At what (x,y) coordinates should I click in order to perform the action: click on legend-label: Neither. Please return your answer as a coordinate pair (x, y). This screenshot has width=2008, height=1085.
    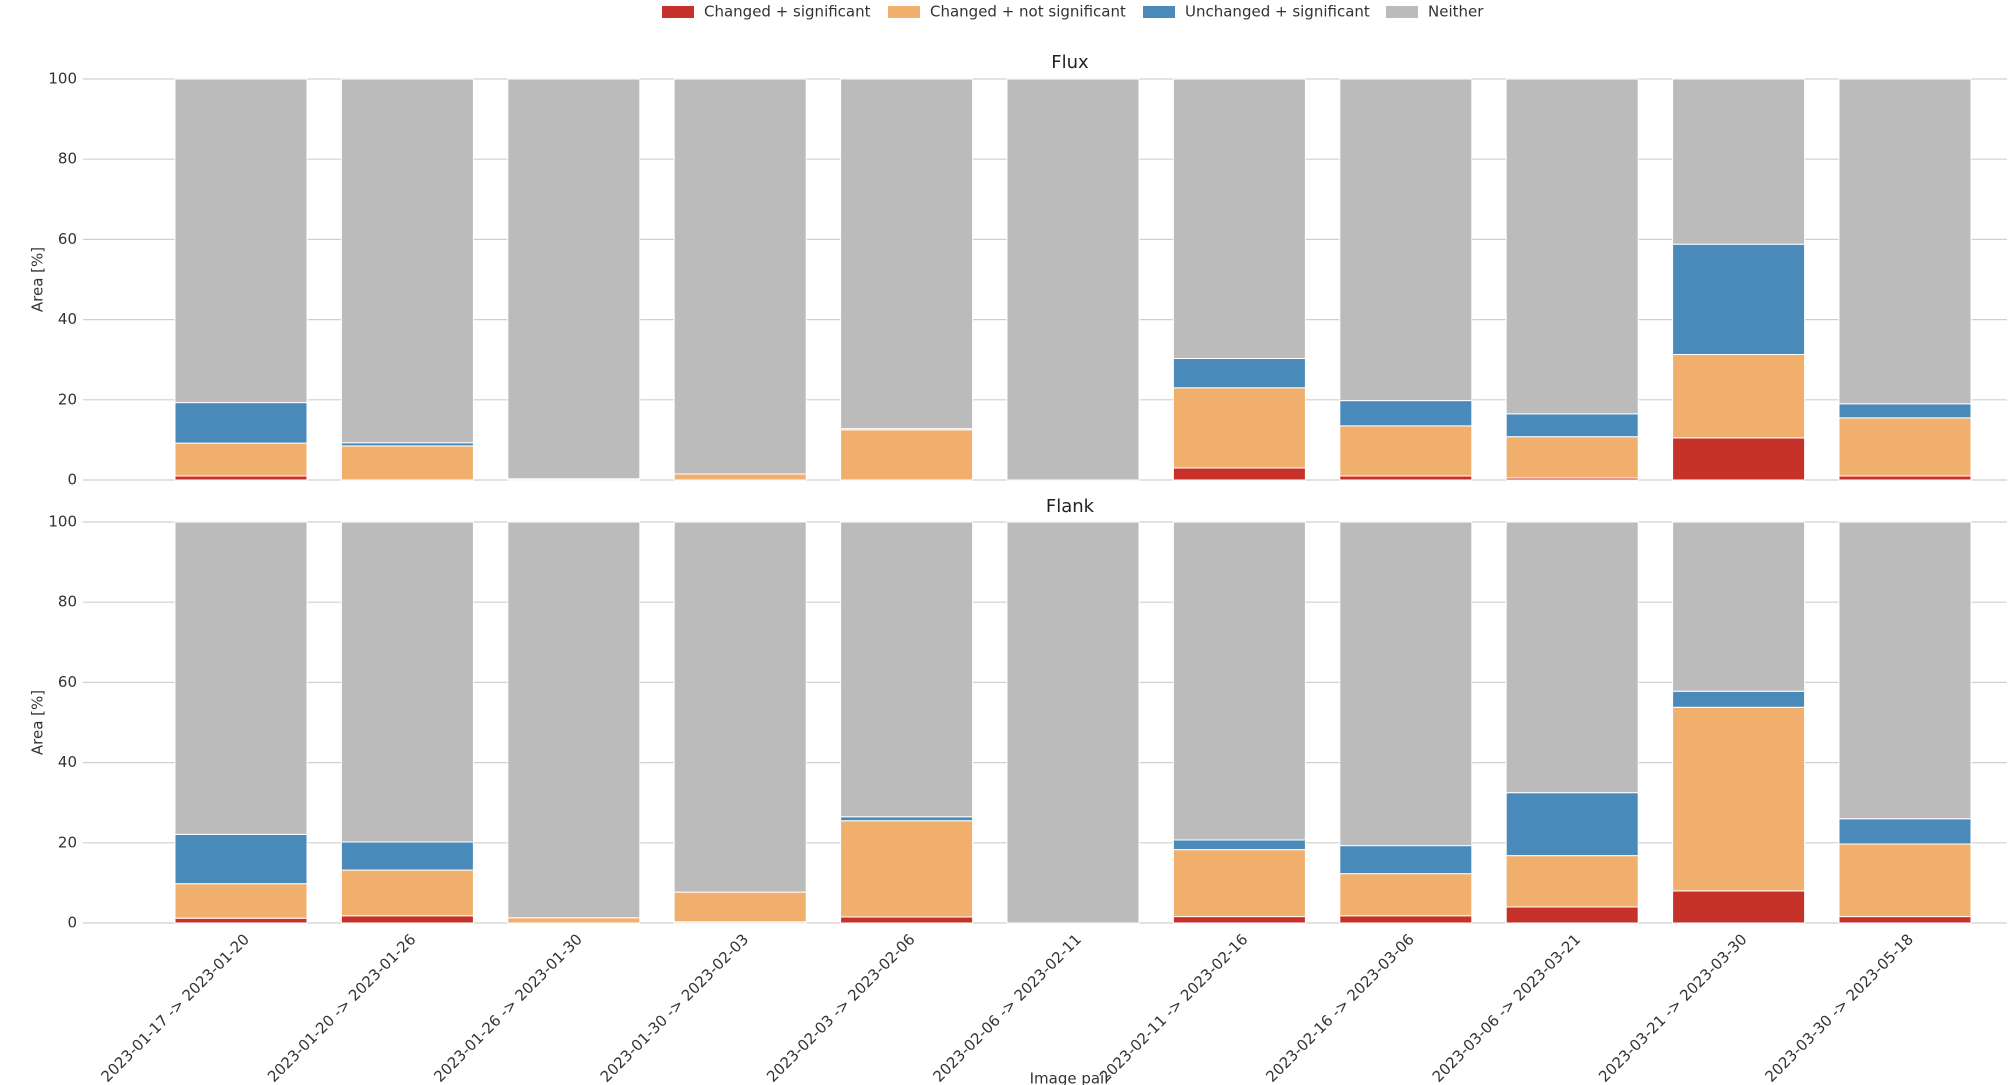
    Looking at the image, I should click on (1456, 12).